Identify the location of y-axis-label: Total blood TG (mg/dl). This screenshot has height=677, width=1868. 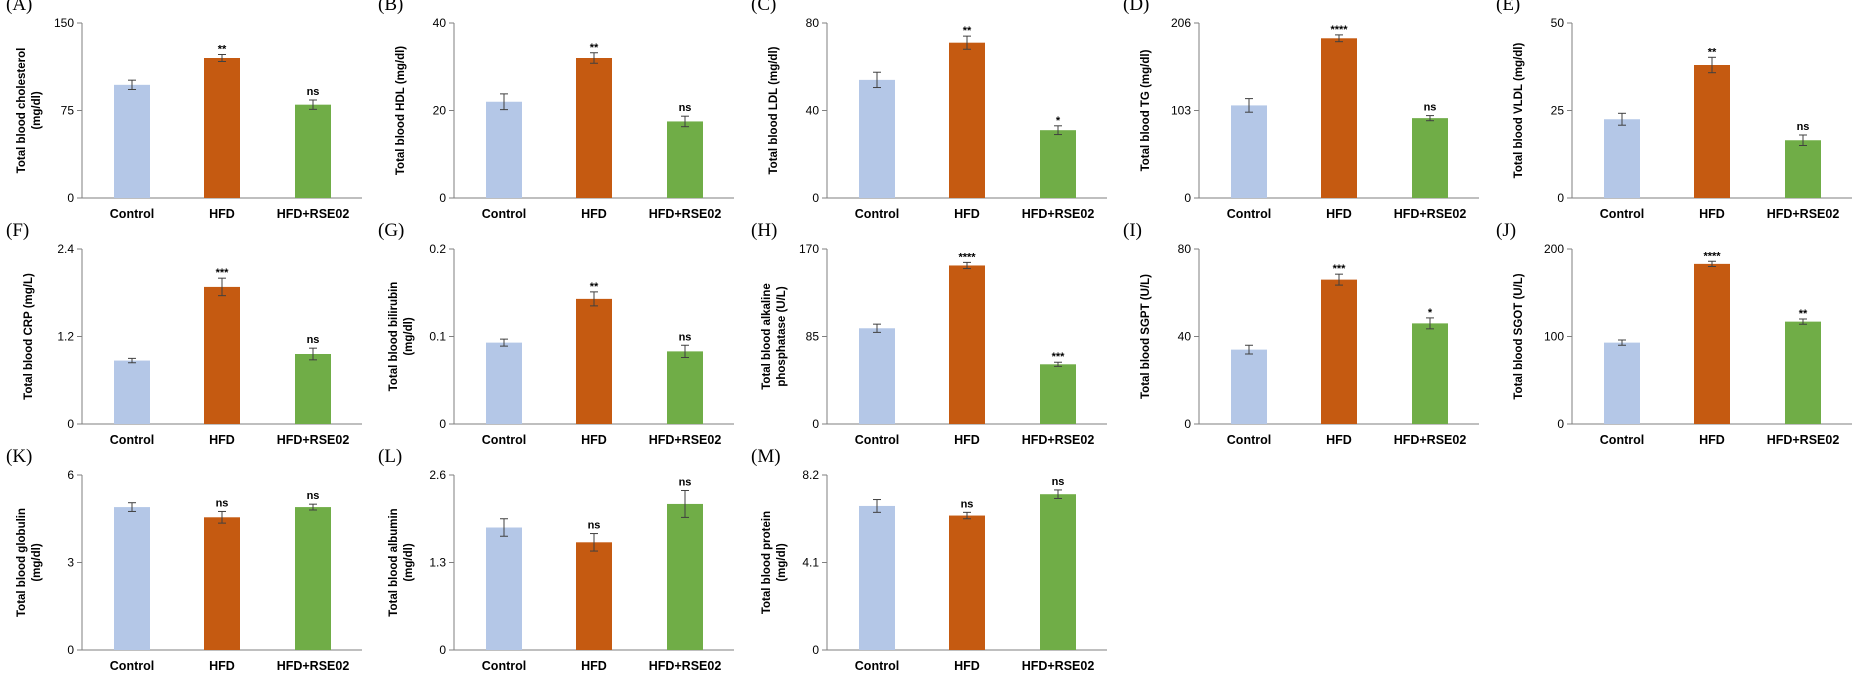
(1146, 110).